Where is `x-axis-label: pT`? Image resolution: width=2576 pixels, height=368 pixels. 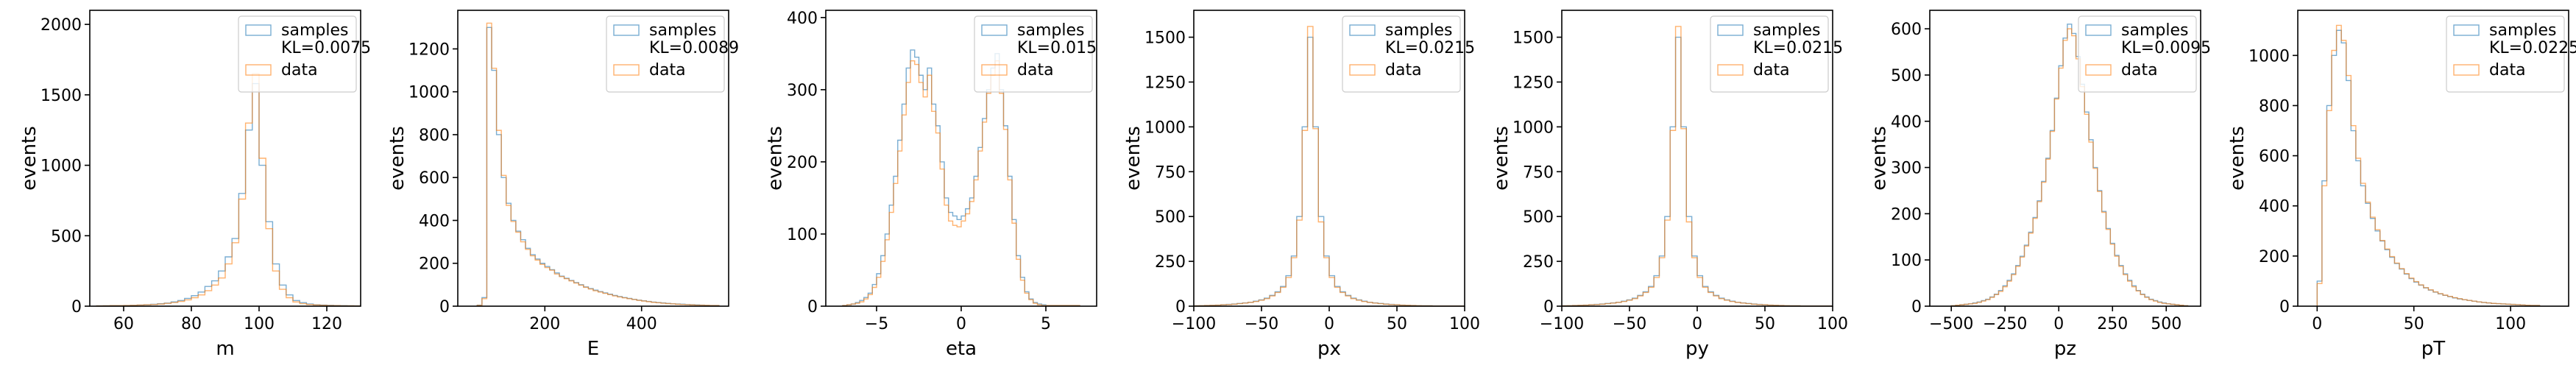 x-axis-label: pT is located at coordinates (2433, 349).